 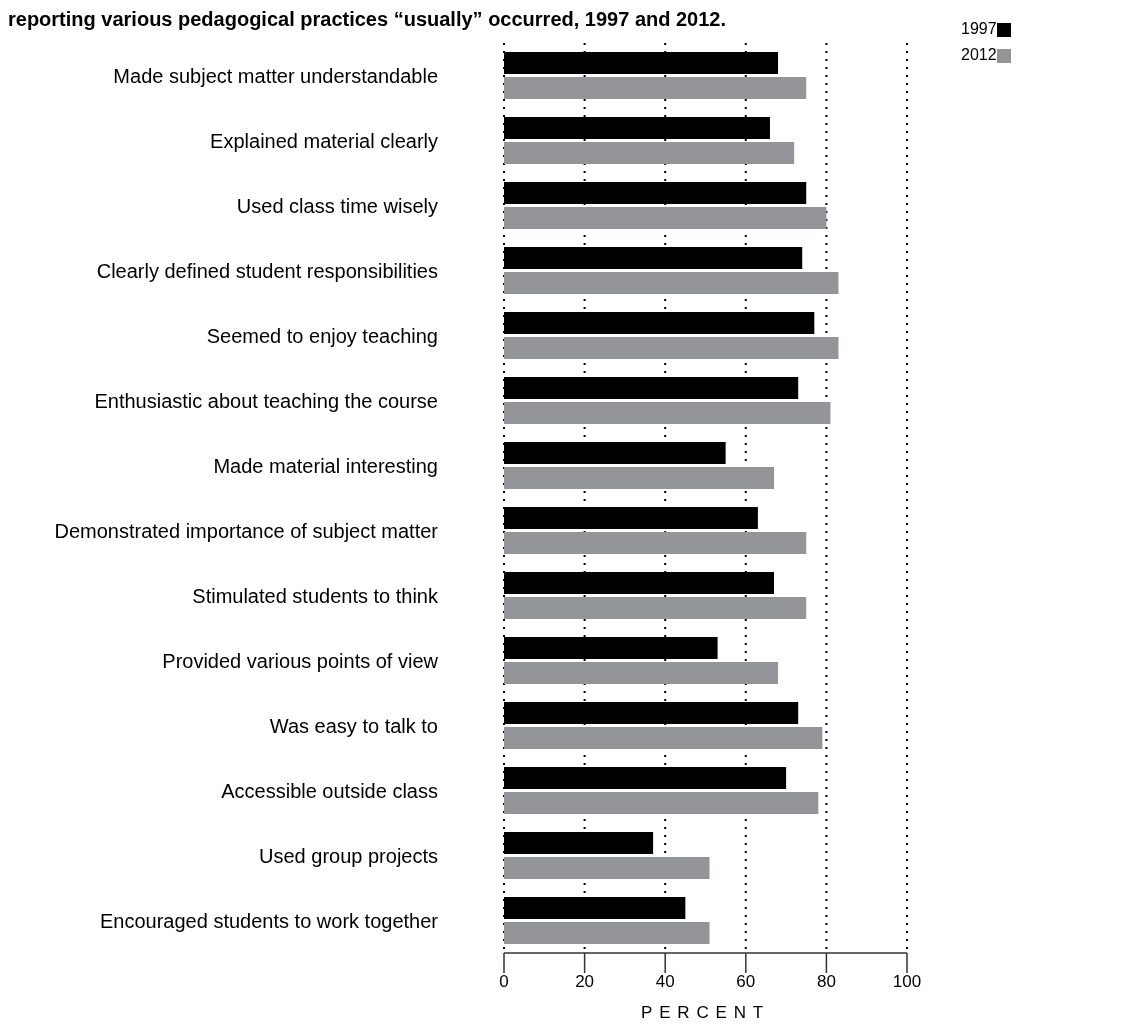 I want to click on y-tick-label: Seemed to enjoy teaching, so click(x=322, y=335).